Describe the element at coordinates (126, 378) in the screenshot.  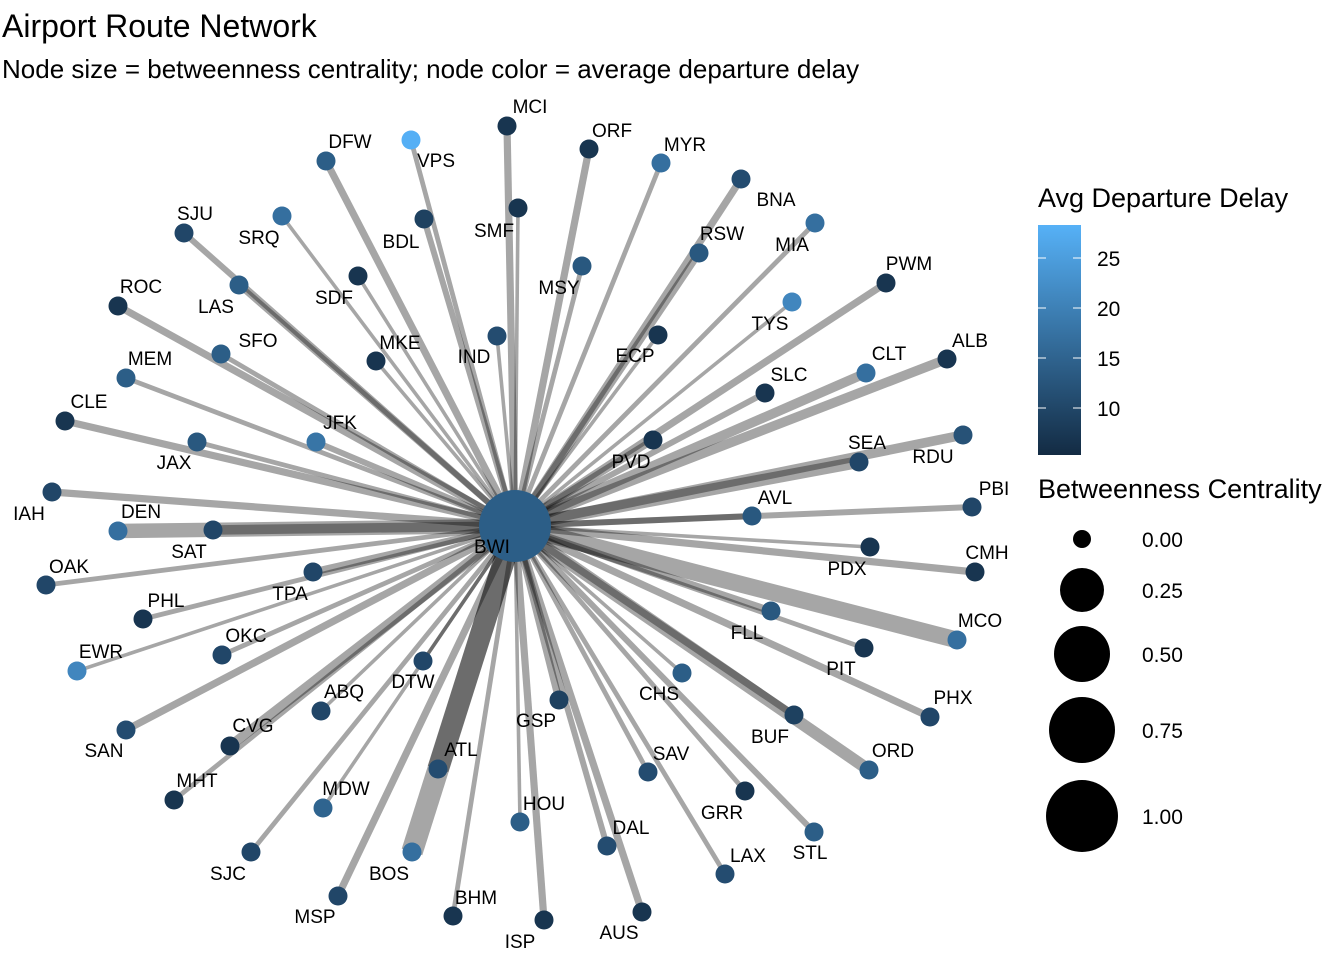
I see `node-mem` at that location.